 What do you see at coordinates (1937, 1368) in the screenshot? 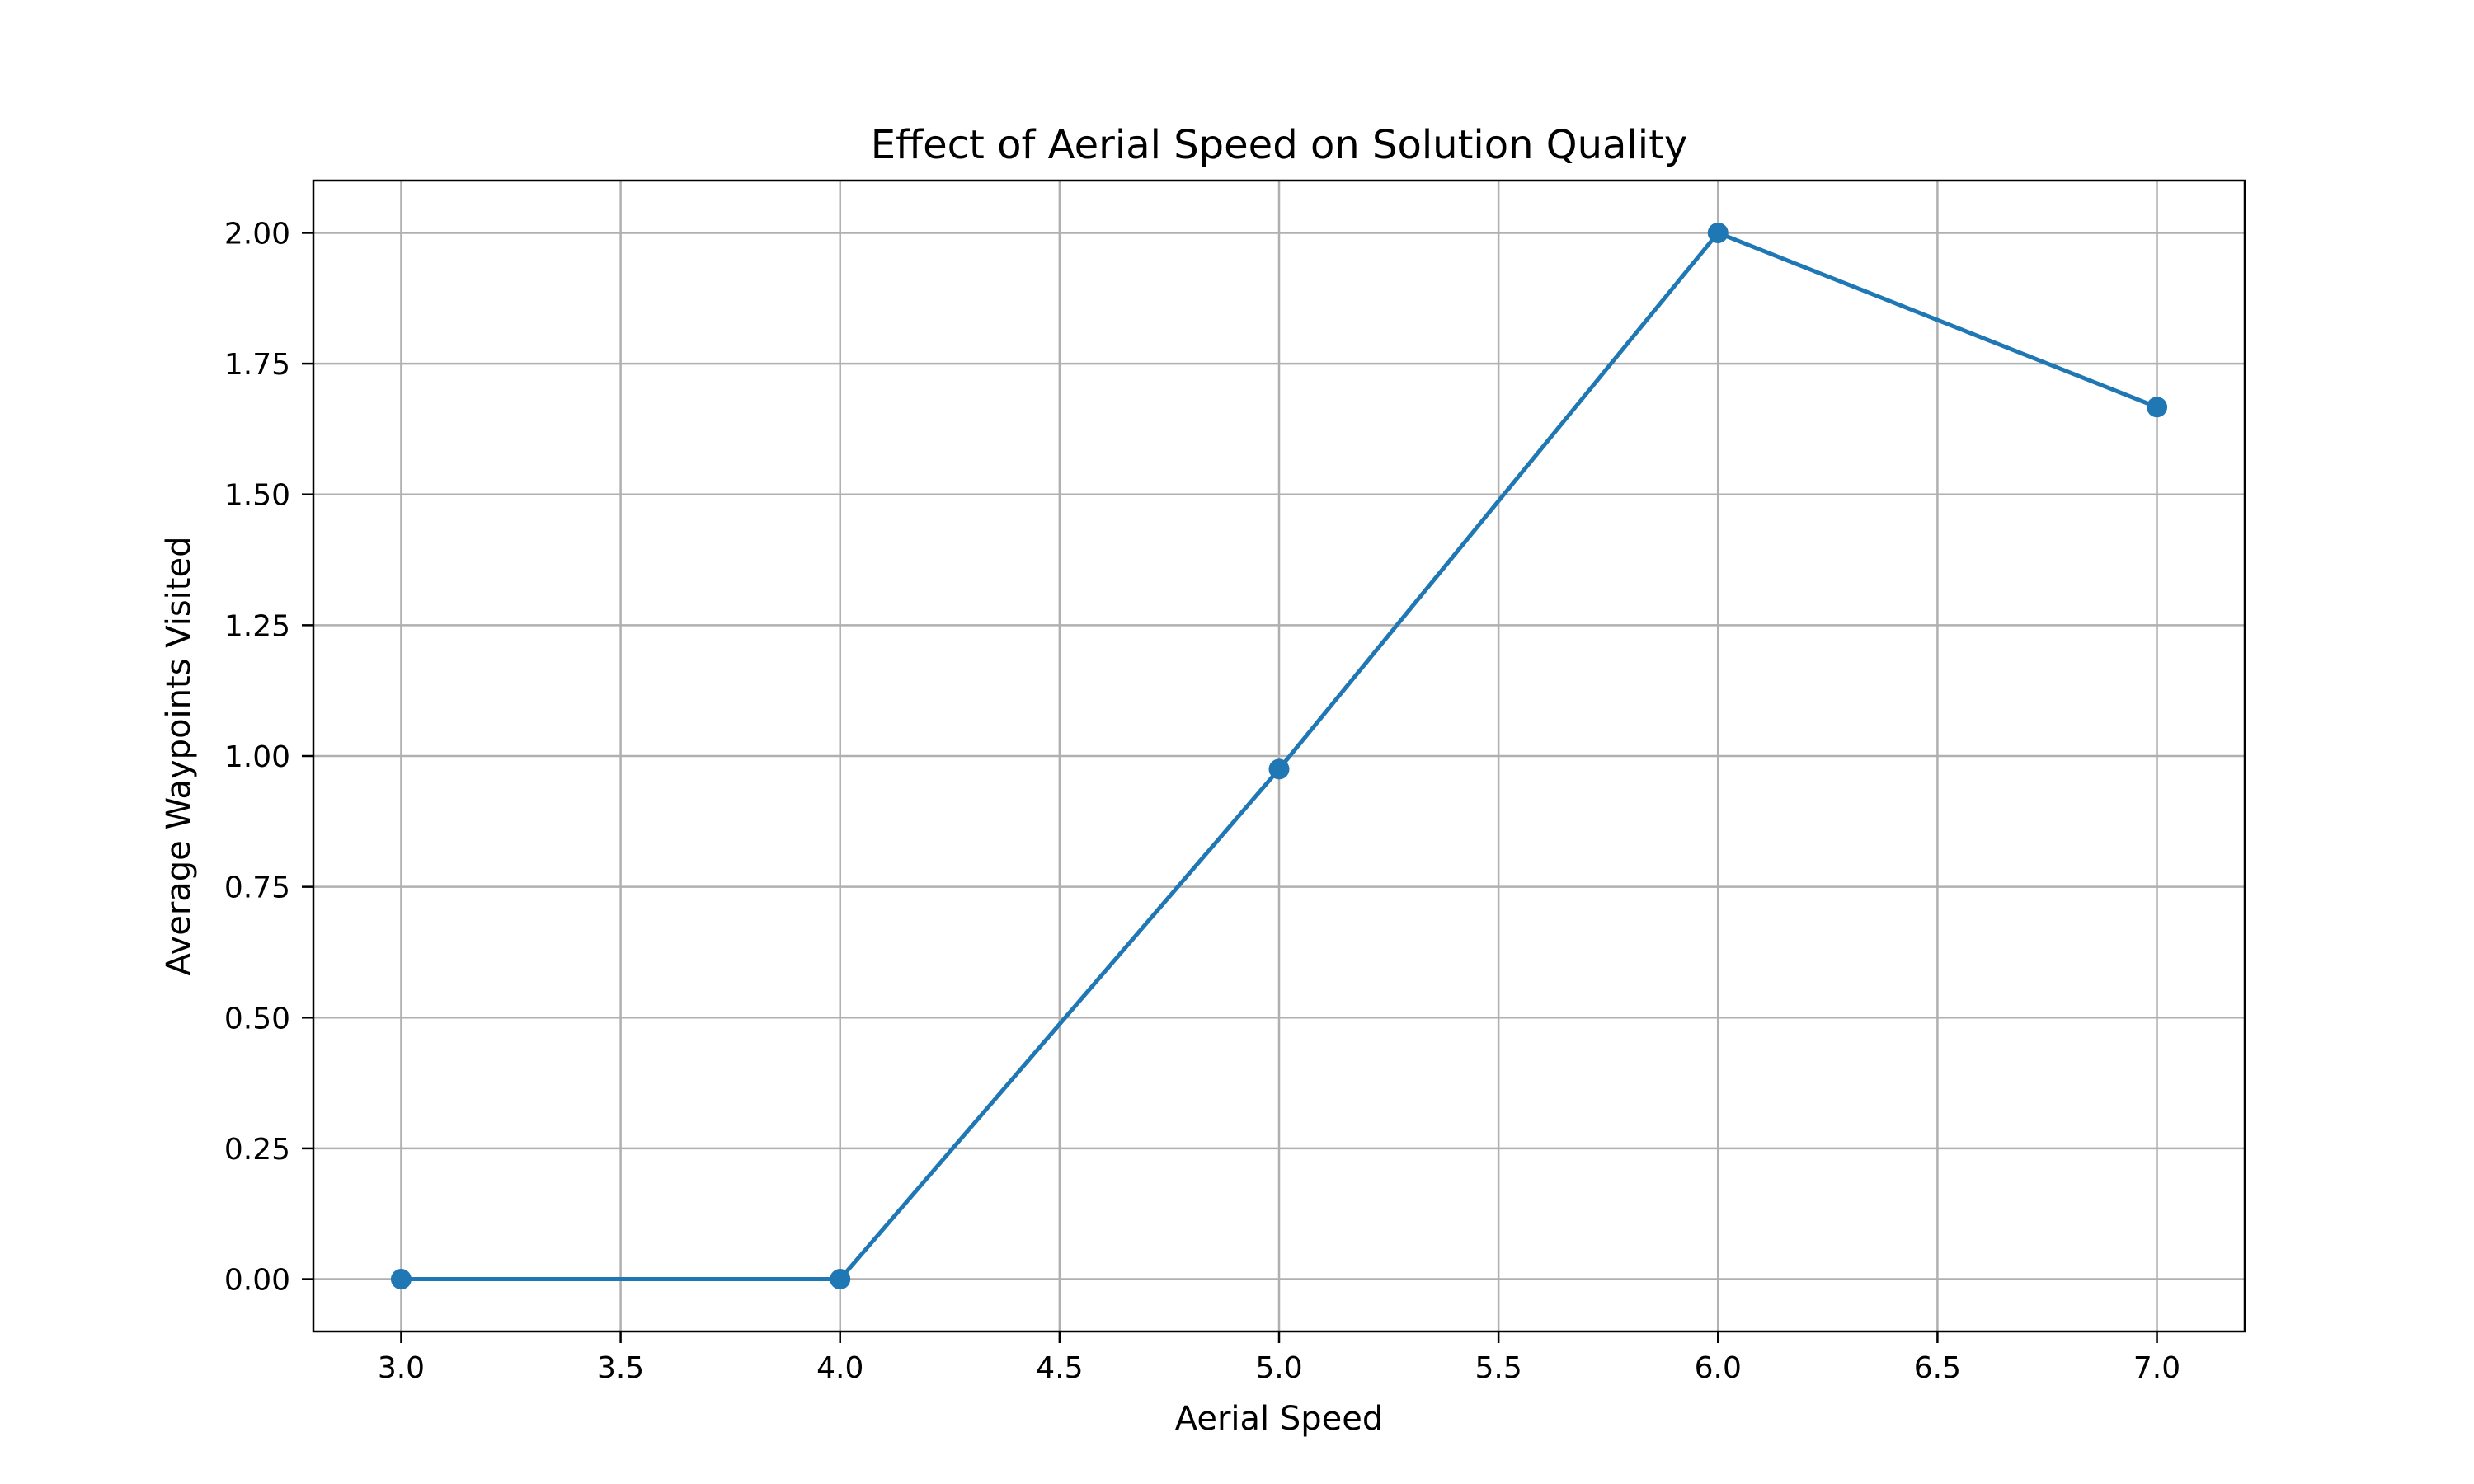
I see `x-tick-label: 6.5` at bounding box center [1937, 1368].